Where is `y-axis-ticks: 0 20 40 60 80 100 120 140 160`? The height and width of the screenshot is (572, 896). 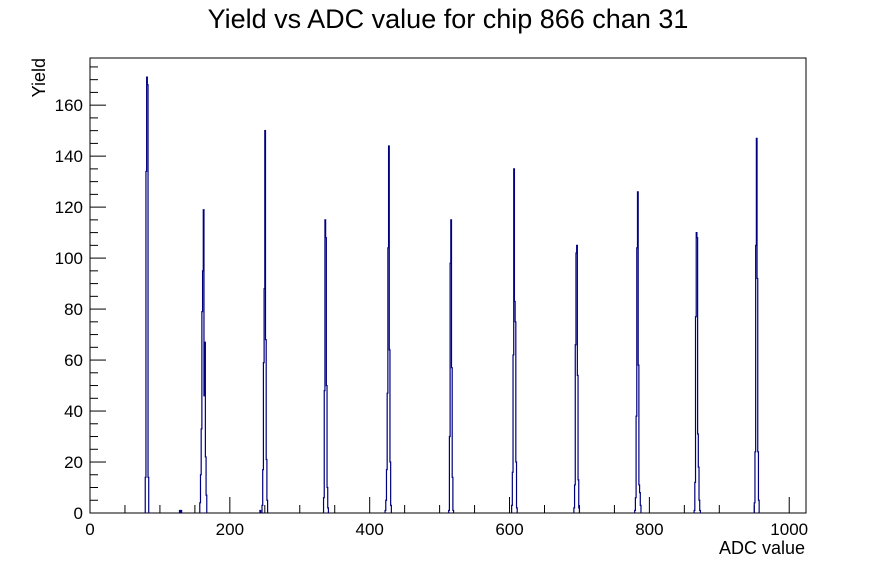 y-axis-ticks: 0 20 40 60 80 100 120 140 160 is located at coordinates (80, 294).